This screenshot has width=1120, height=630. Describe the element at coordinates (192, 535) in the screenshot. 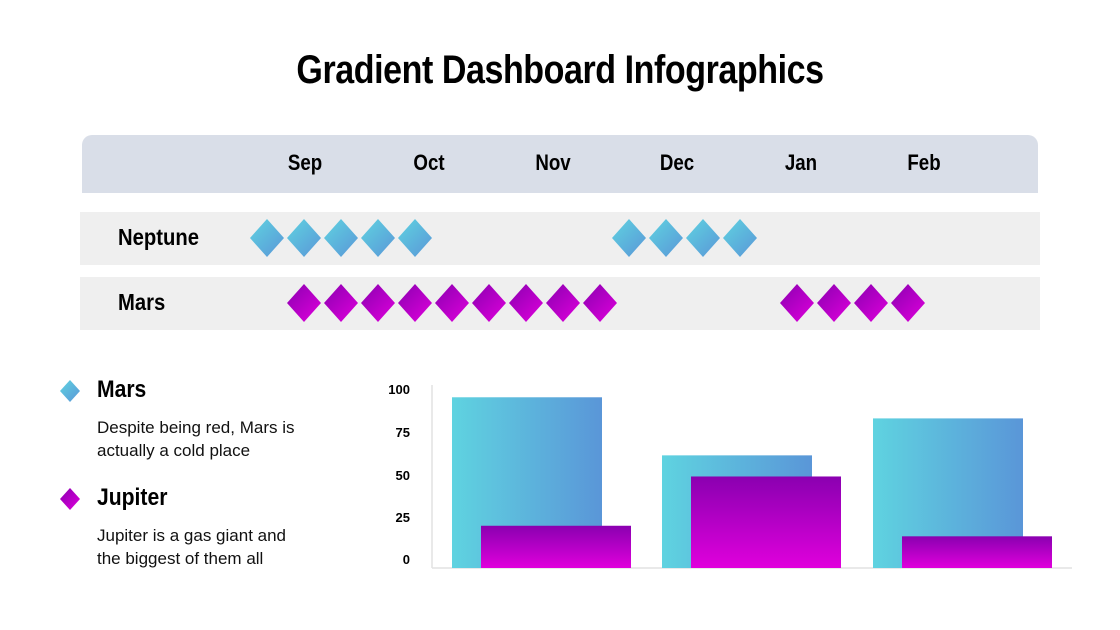

I see `text-line: Jupiter is a gas giant and` at that location.